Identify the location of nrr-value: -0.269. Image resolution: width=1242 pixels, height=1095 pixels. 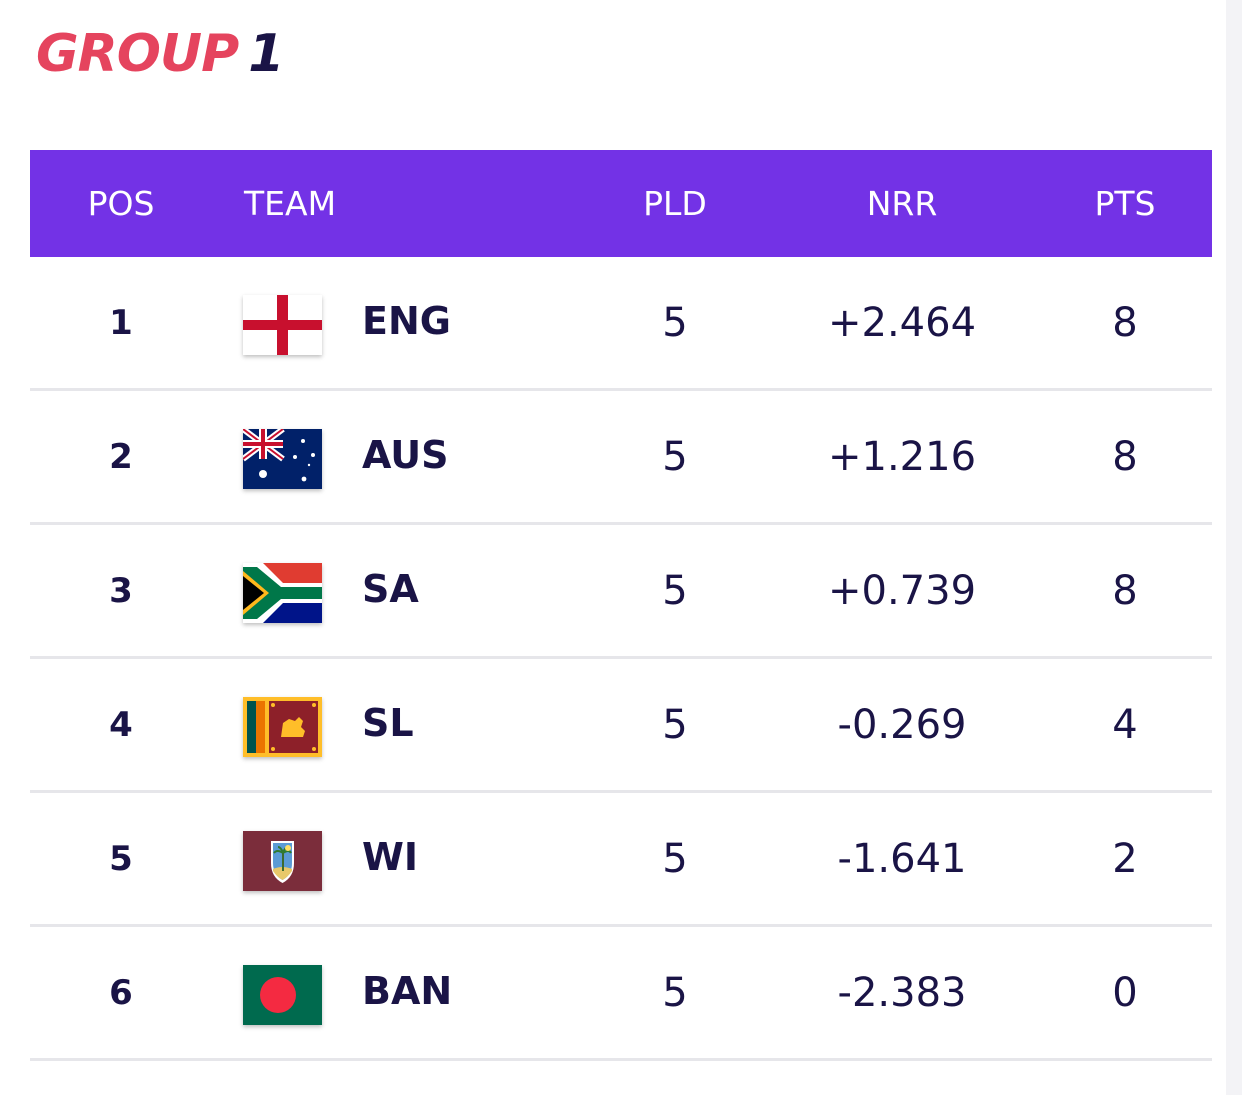
(902, 725).